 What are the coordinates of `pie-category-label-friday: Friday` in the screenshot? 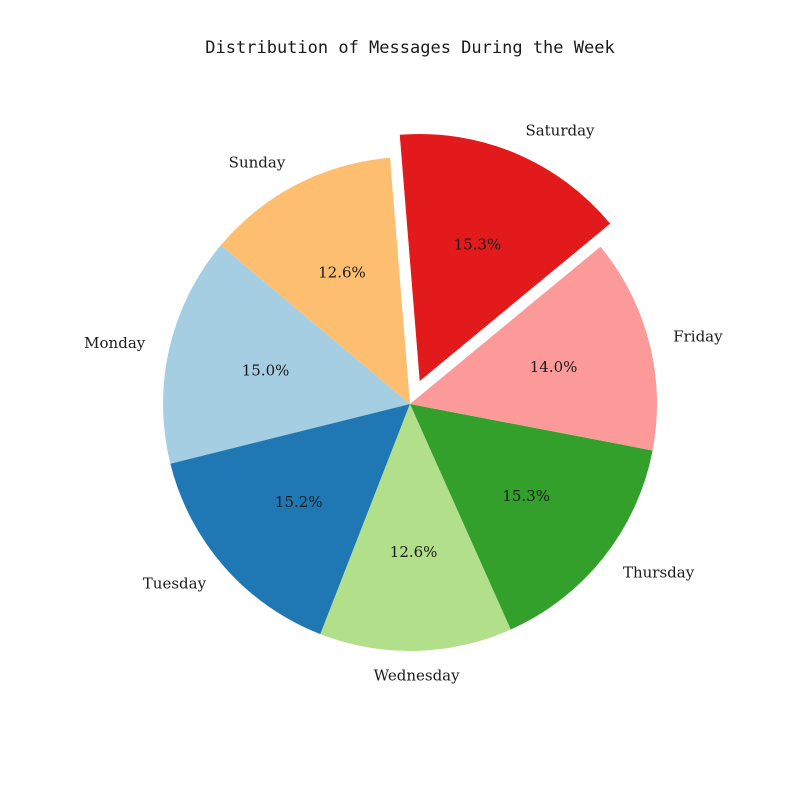 It's located at (698, 337).